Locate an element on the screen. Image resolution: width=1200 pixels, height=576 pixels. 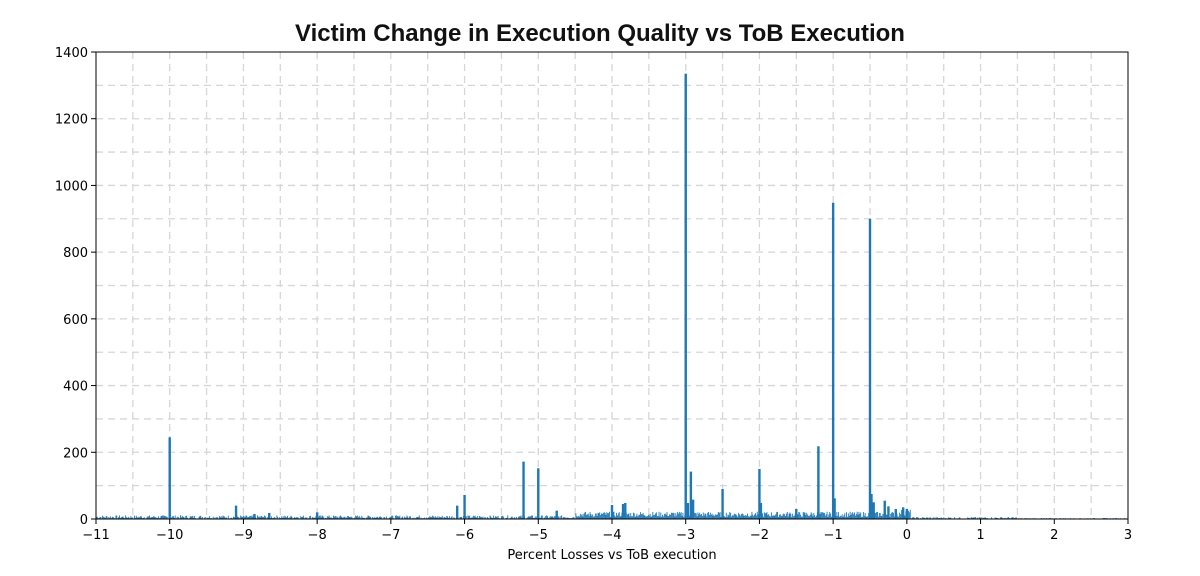
y-tick-label: 200 is located at coordinates (75, 453).